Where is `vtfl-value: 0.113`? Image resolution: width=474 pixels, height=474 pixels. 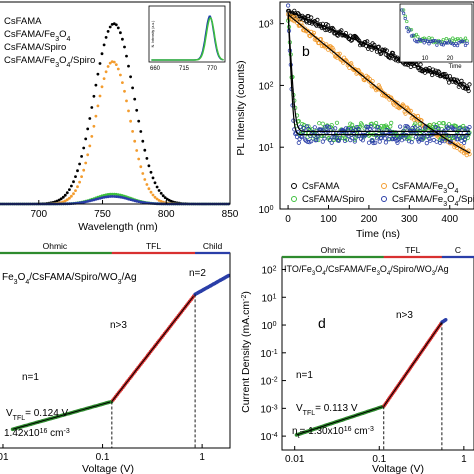 vtfl-value: 0.113 is located at coordinates (336, 408).